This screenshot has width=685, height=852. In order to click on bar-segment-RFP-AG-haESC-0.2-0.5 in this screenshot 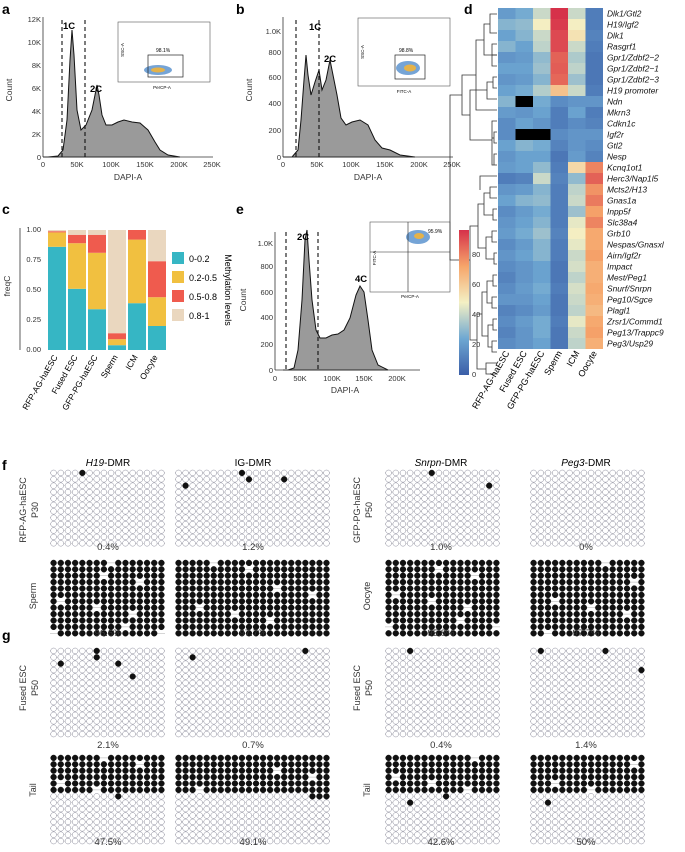, I will do `click(57, 239)`.